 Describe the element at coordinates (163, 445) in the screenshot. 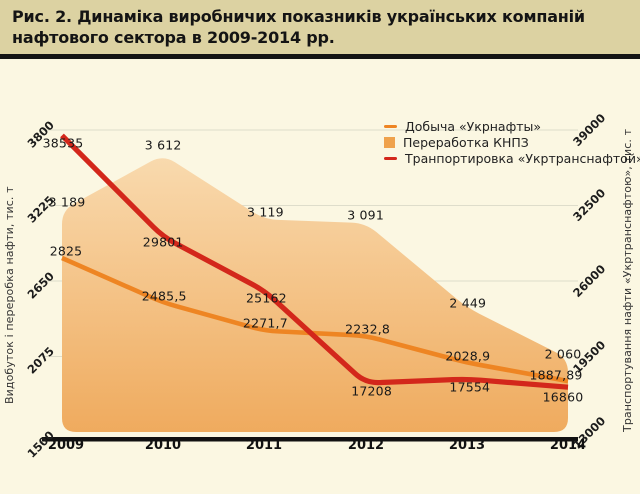

I see `x-axis-tick: 2010` at that location.